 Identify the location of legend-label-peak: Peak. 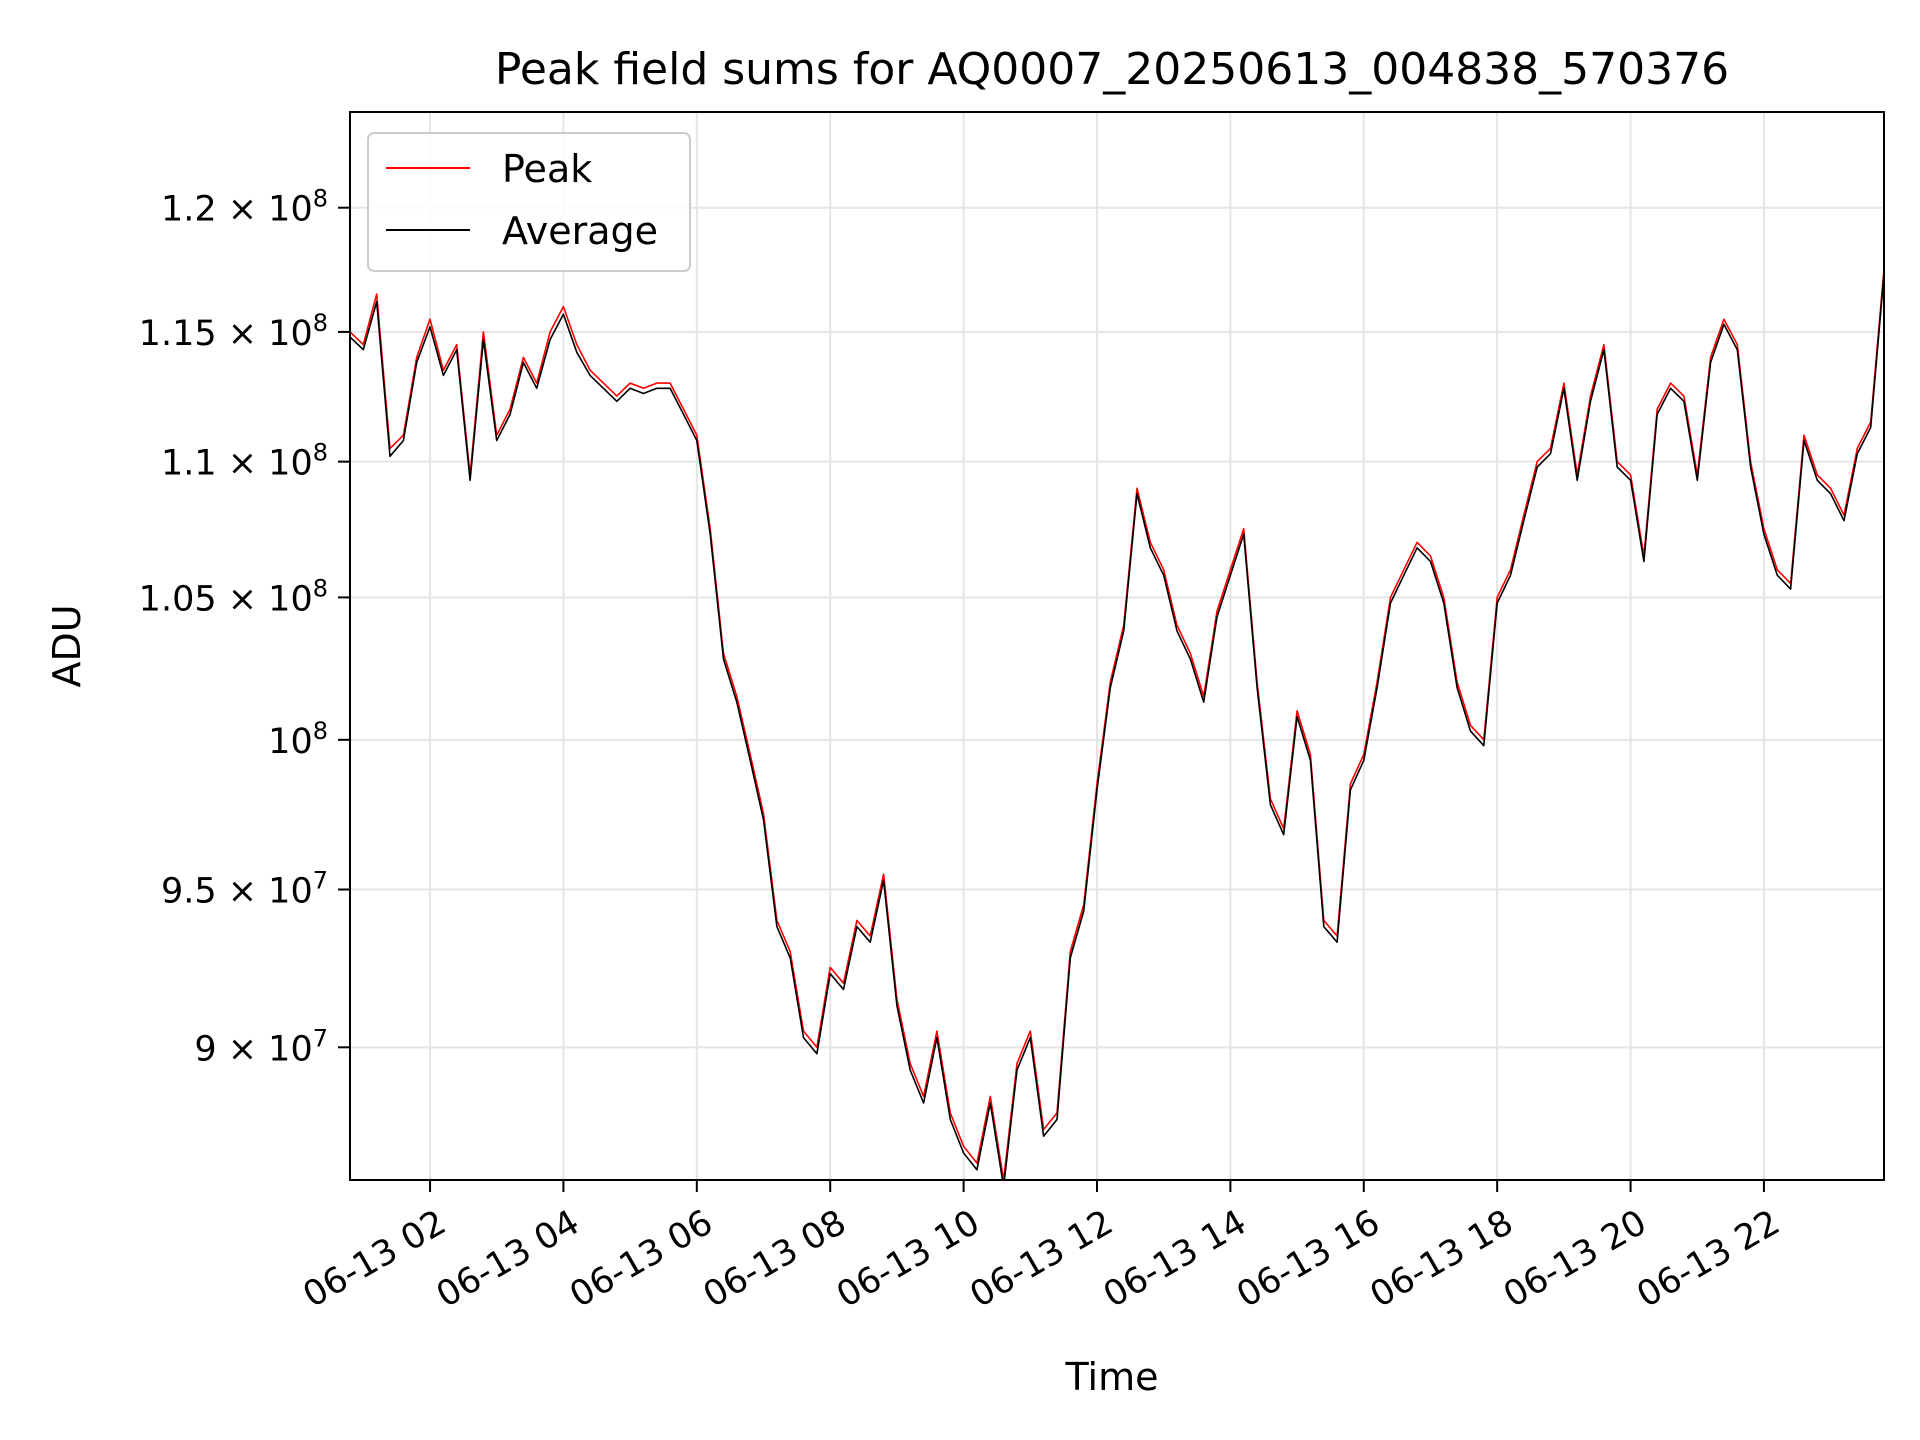
(547, 169).